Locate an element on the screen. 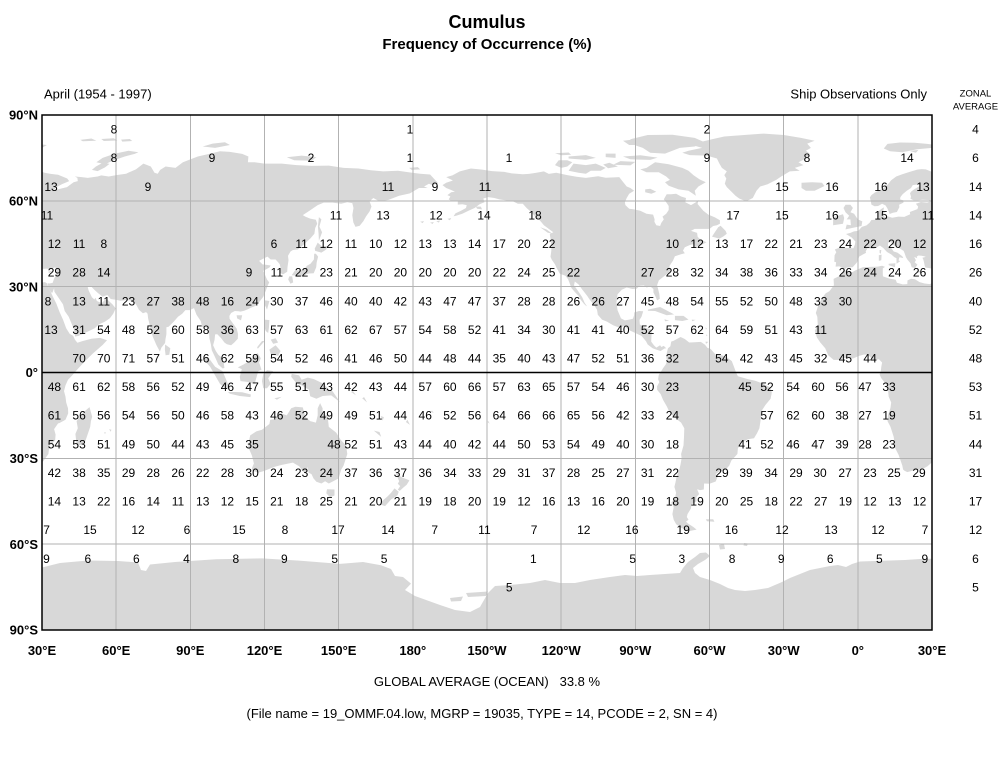 This screenshot has width=998, height=765. svg-text: 35 is located at coordinates (252, 444).